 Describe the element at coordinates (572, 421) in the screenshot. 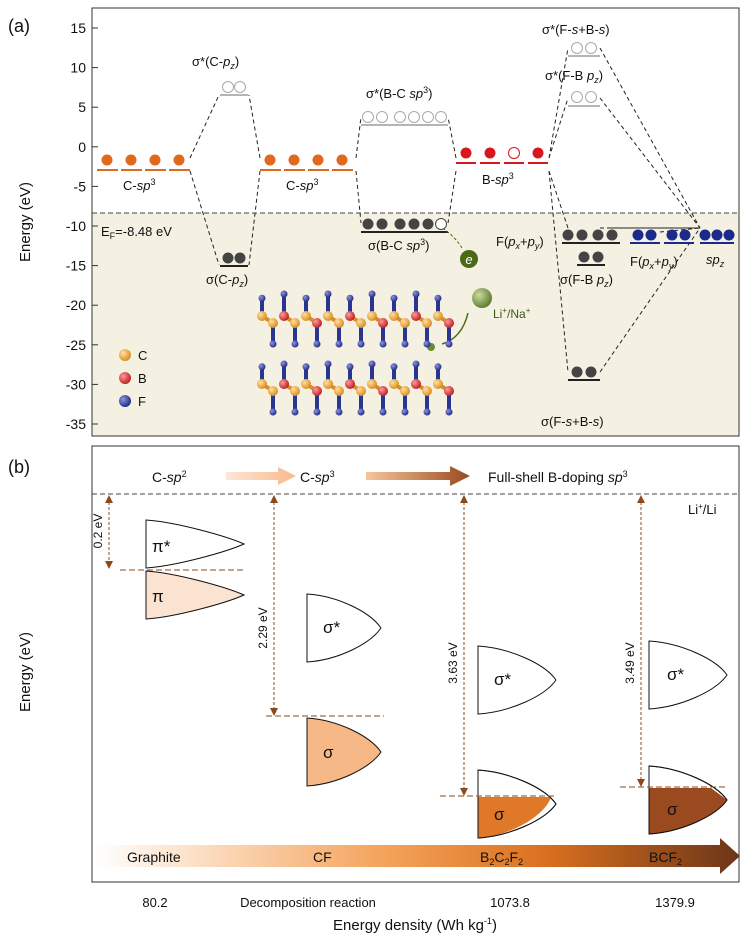

I see `sigma-f-s-b-s-label: σ(F-s+B-s)` at that location.